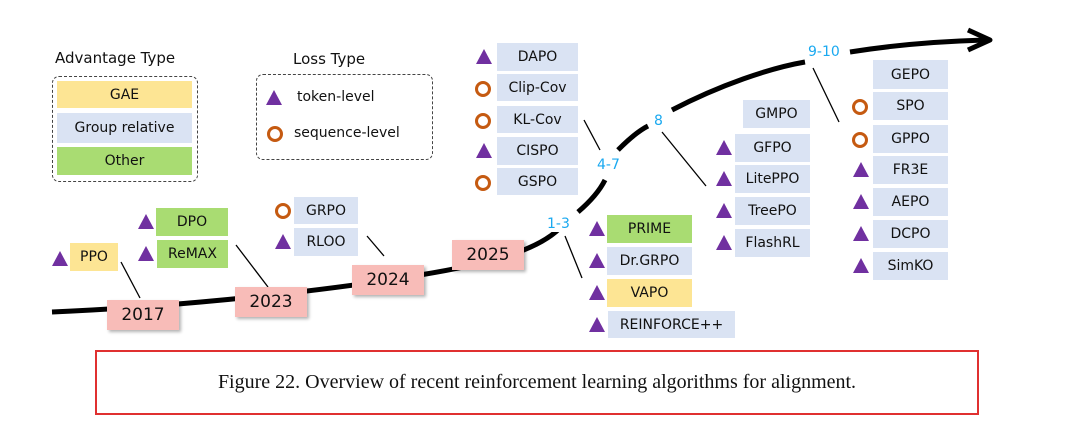  I want to click on algo-gspo: GSPO, so click(537, 181).